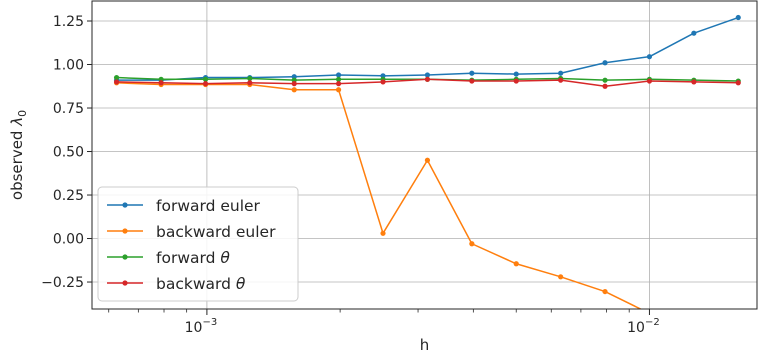  I want to click on y-tick-label: 1.25, so click(68, 22).